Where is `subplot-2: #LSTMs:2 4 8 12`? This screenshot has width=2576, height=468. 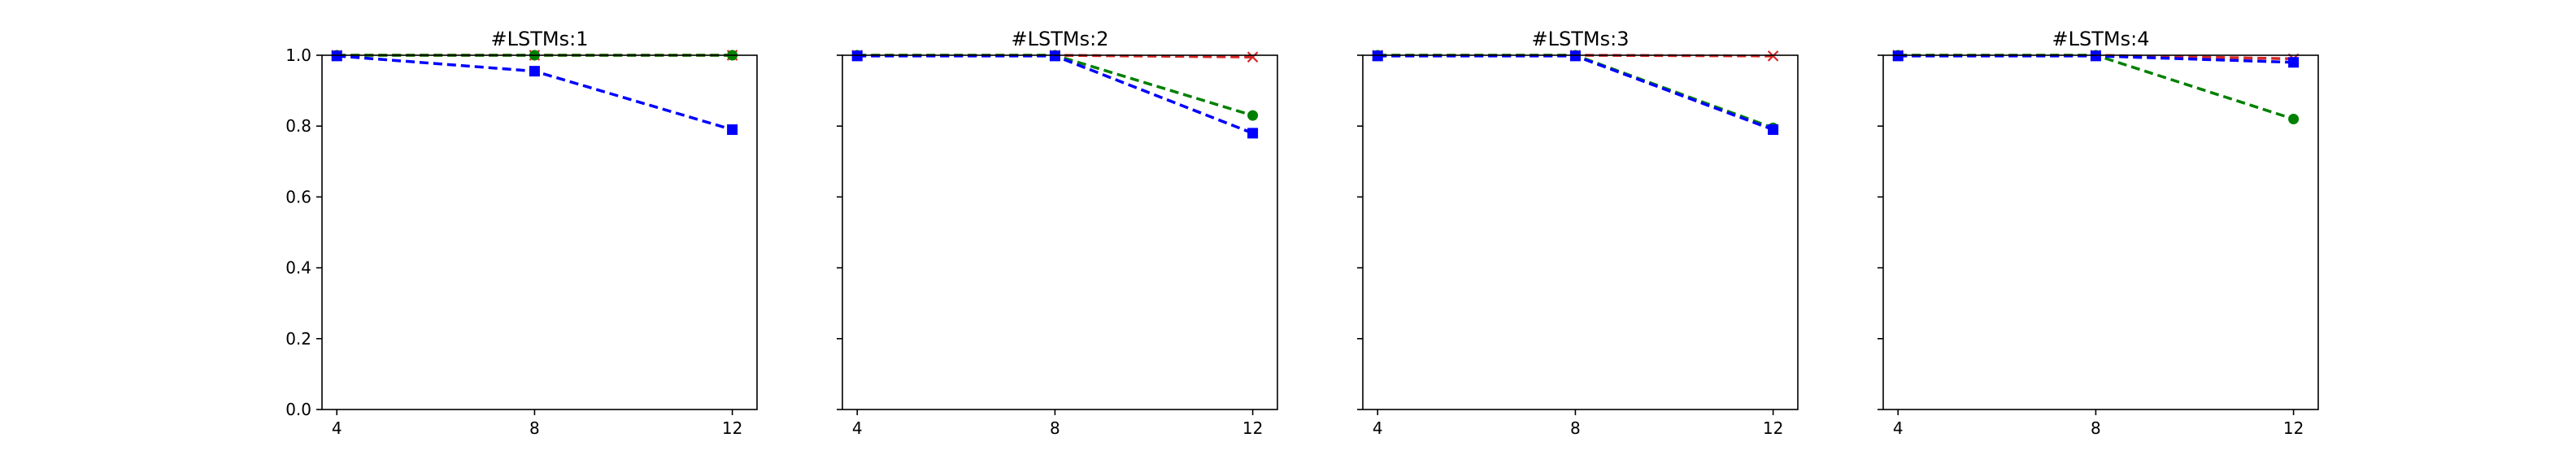
subplot-2: #LSTMs:2 4 8 12 is located at coordinates (1058, 233).